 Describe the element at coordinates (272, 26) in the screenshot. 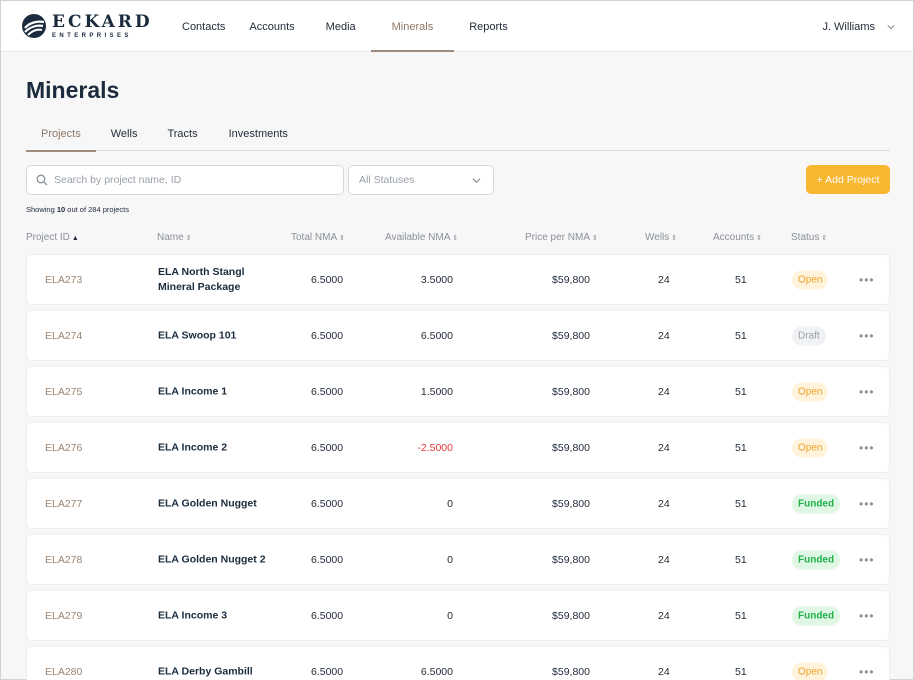

I see `nav-accounts: Accounts` at that location.